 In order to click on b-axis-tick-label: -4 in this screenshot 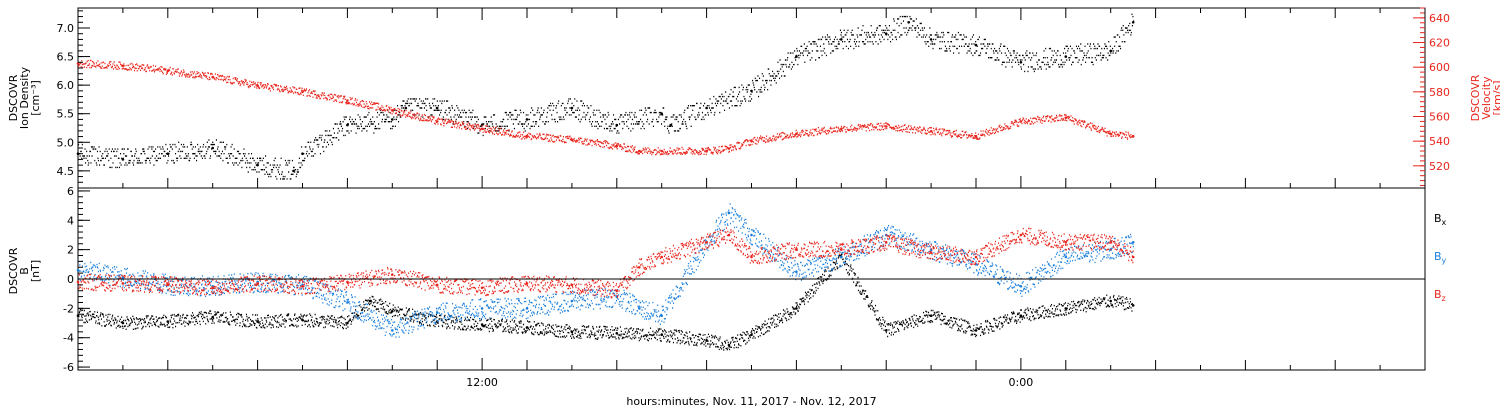, I will do `click(68, 338)`.